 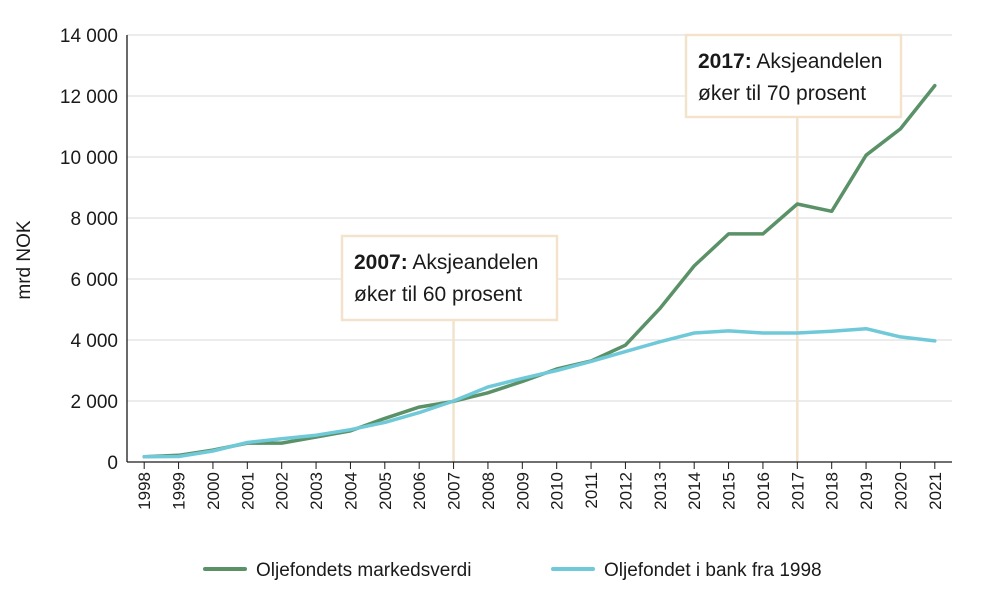 I want to click on annotation-line1: 2007: Aksjeandelen, so click(x=446, y=262).